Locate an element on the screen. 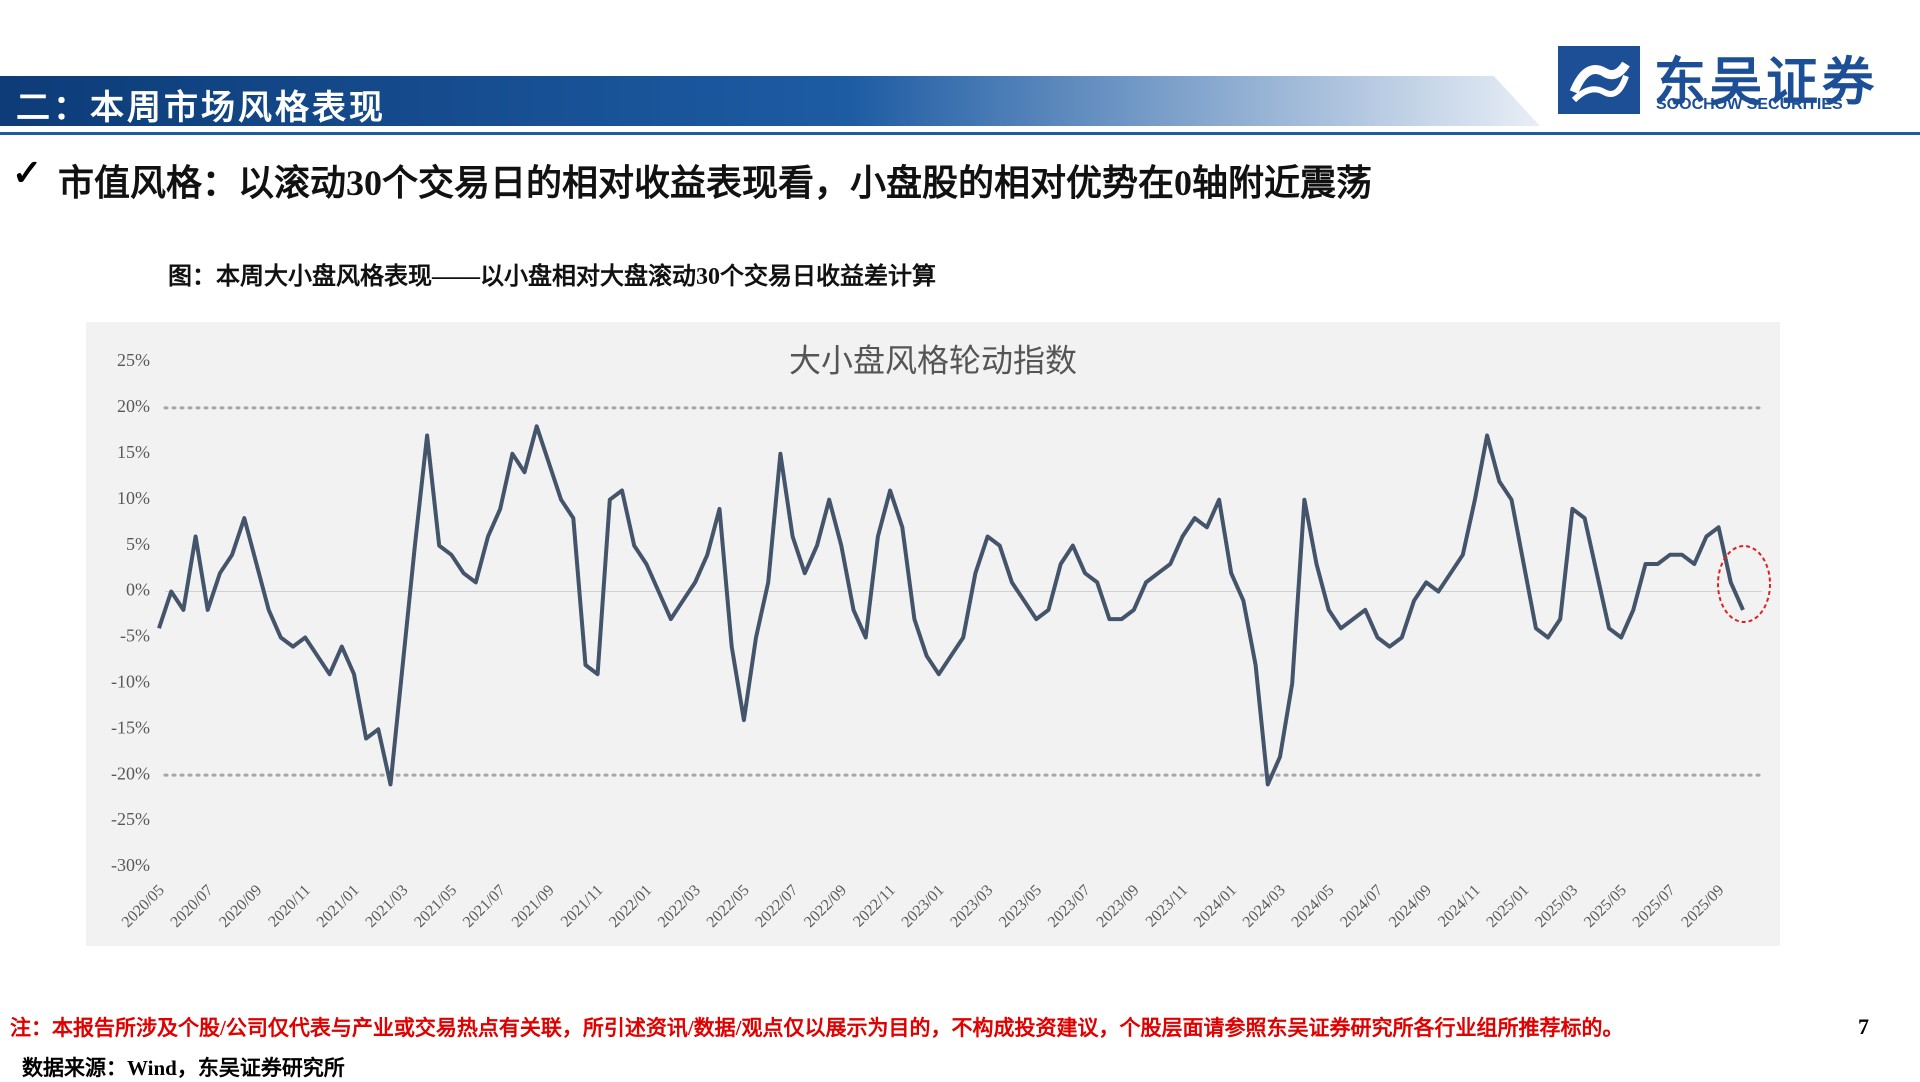  y-tick-label: -10% is located at coordinates (130, 681).